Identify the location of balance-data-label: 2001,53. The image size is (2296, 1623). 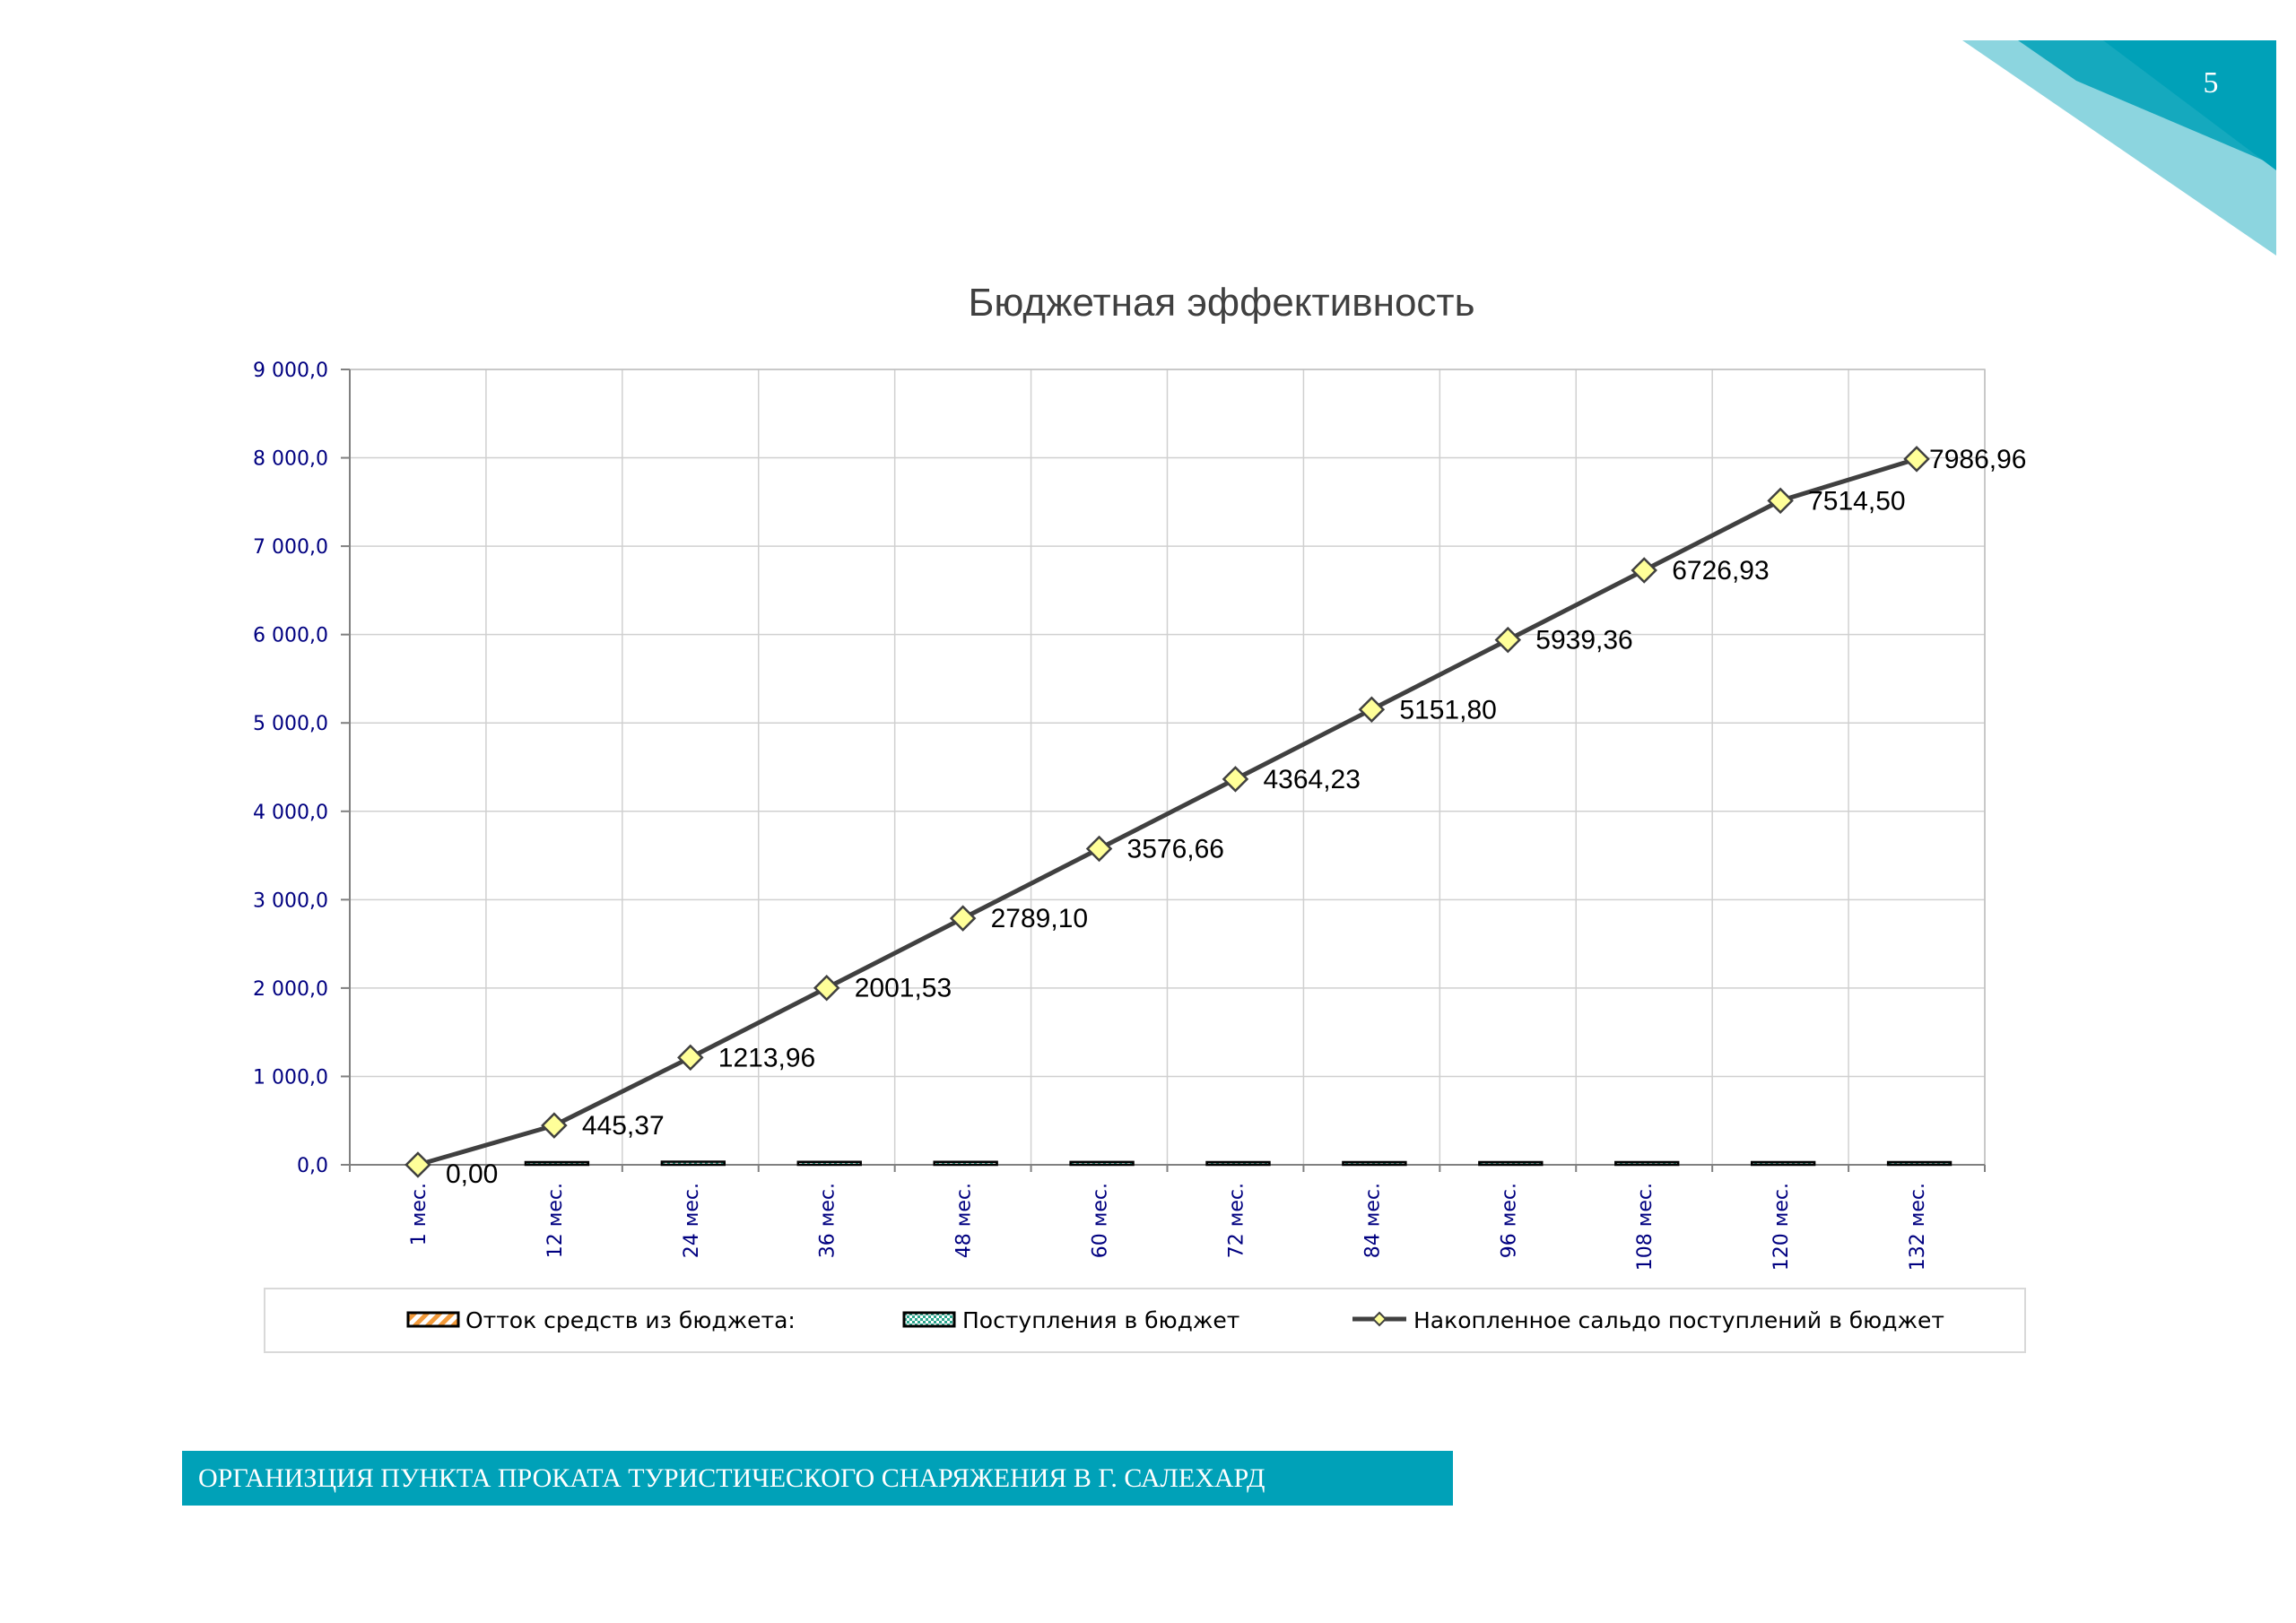
(903, 989).